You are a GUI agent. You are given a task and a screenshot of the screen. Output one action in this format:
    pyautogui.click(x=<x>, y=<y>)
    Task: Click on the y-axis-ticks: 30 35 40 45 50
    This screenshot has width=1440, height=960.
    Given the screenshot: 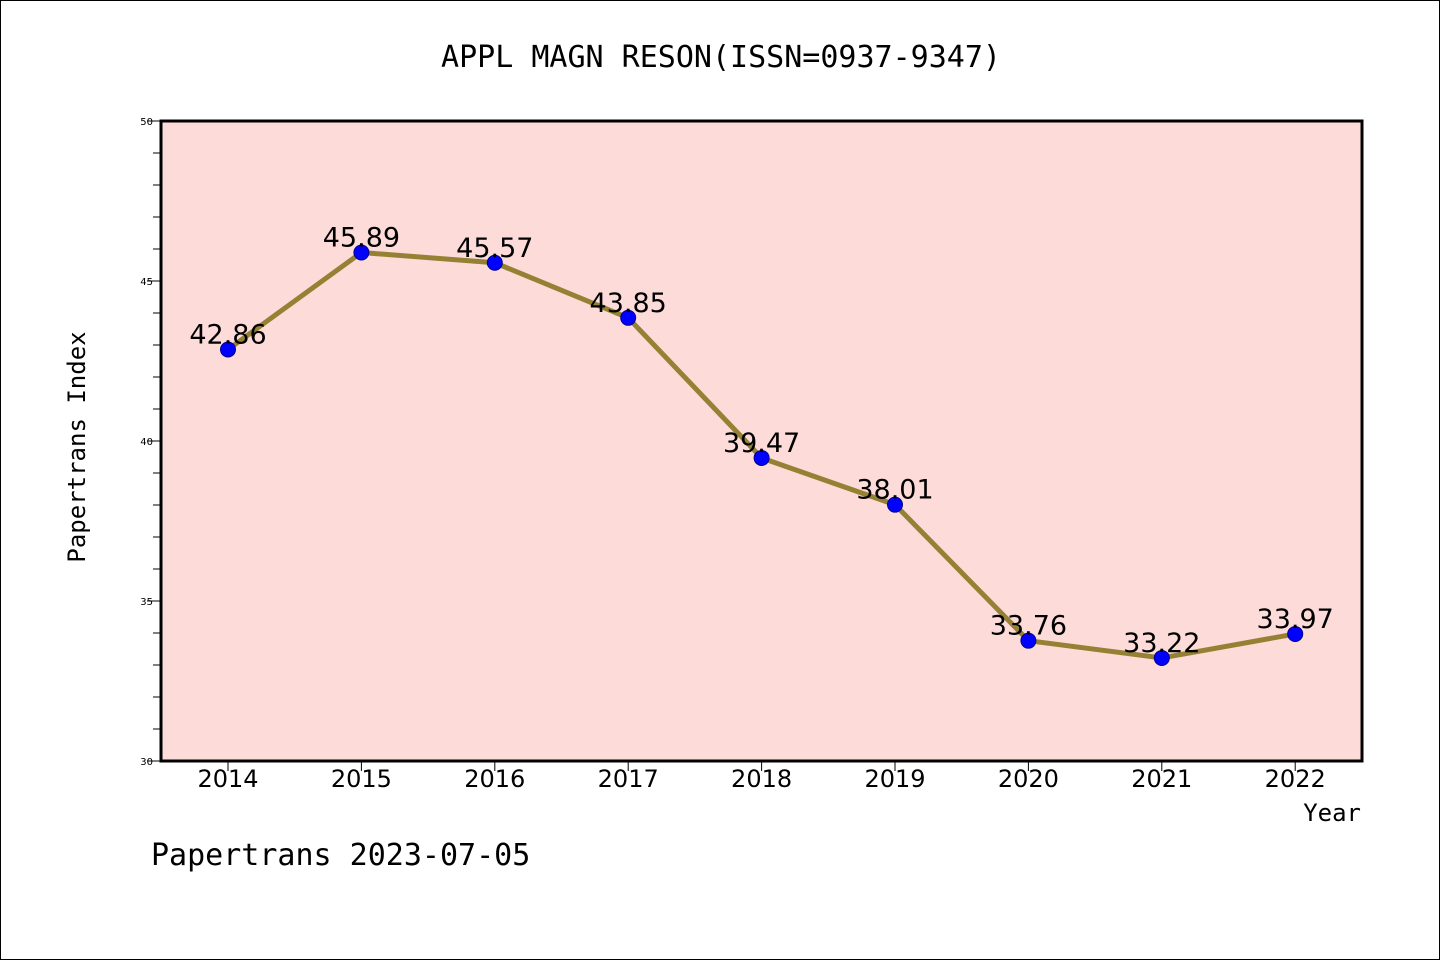 What is the action you would take?
    pyautogui.click(x=150, y=442)
    